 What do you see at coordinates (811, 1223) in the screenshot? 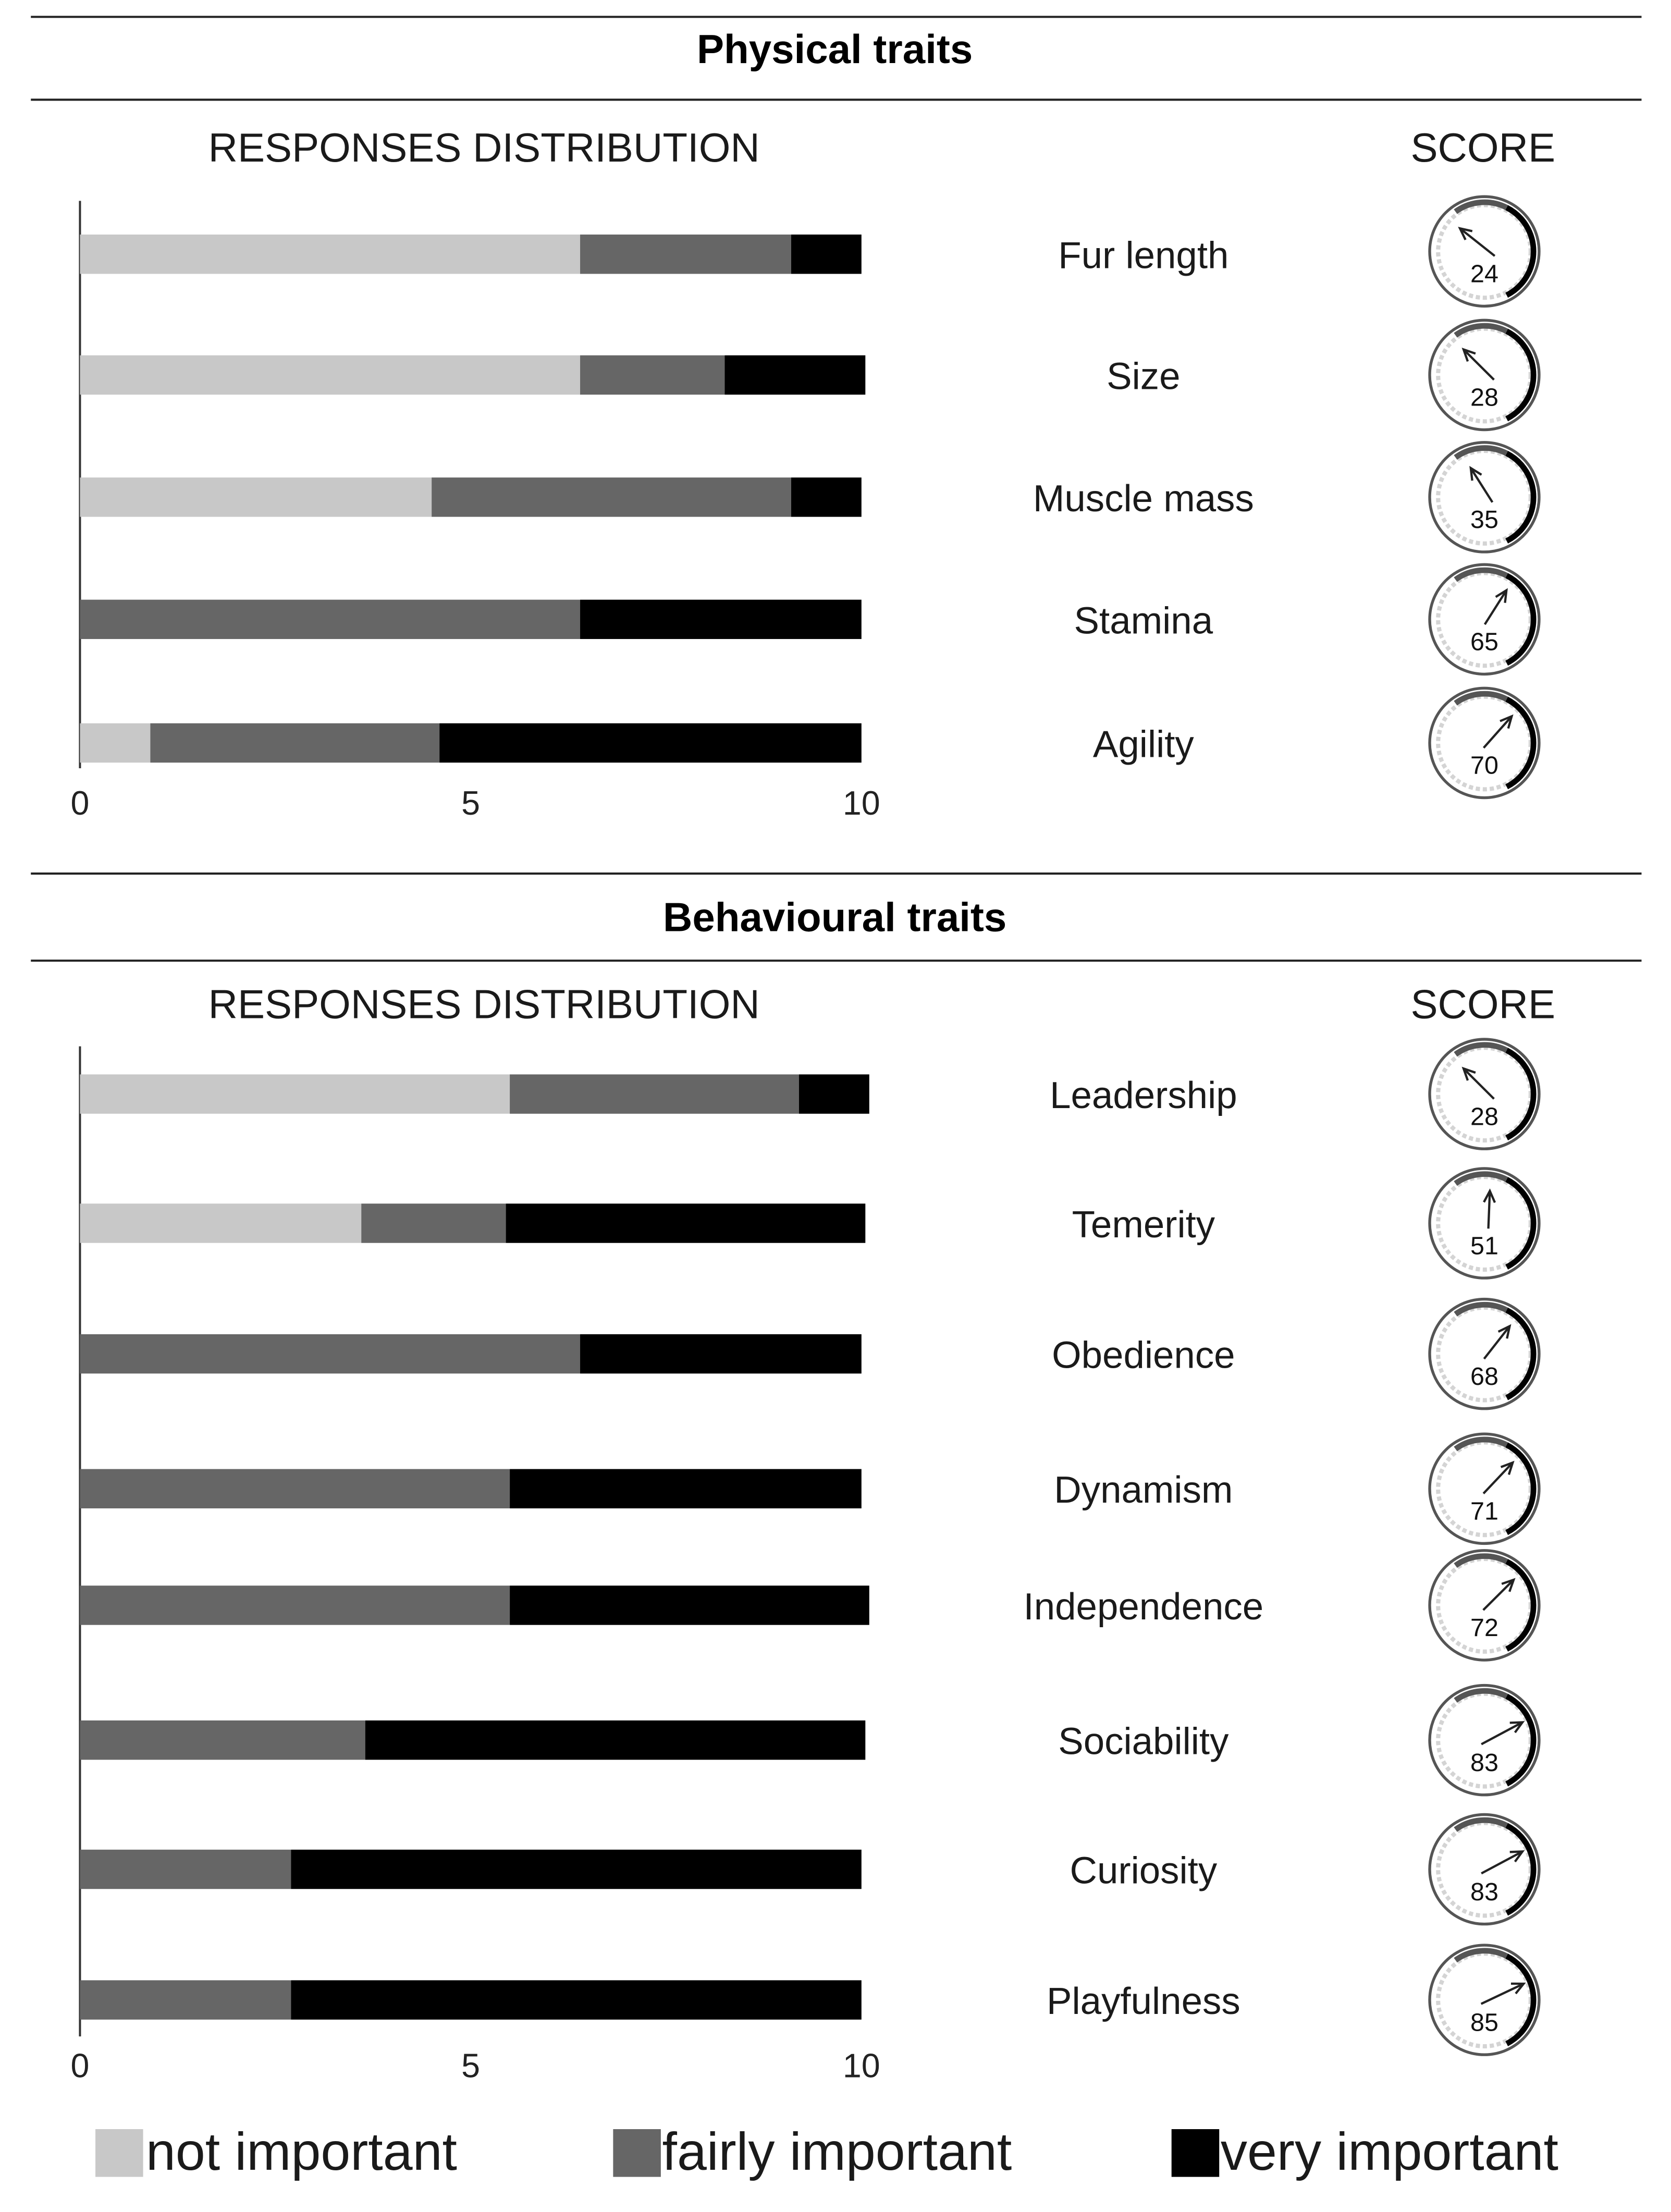
I see `bar-row-temerity: Temerity 51` at bounding box center [811, 1223].